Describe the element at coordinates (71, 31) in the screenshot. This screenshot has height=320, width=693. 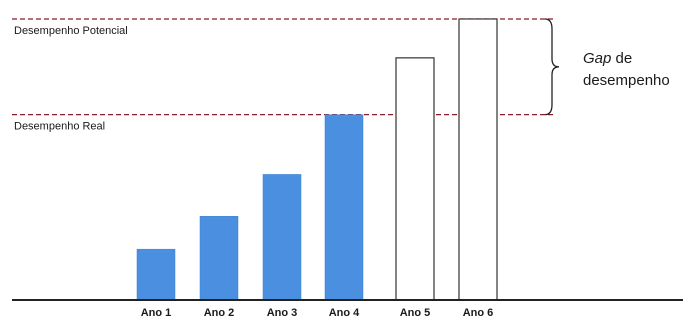
I see `reference-label-potencial: Desempenho Potencial` at that location.